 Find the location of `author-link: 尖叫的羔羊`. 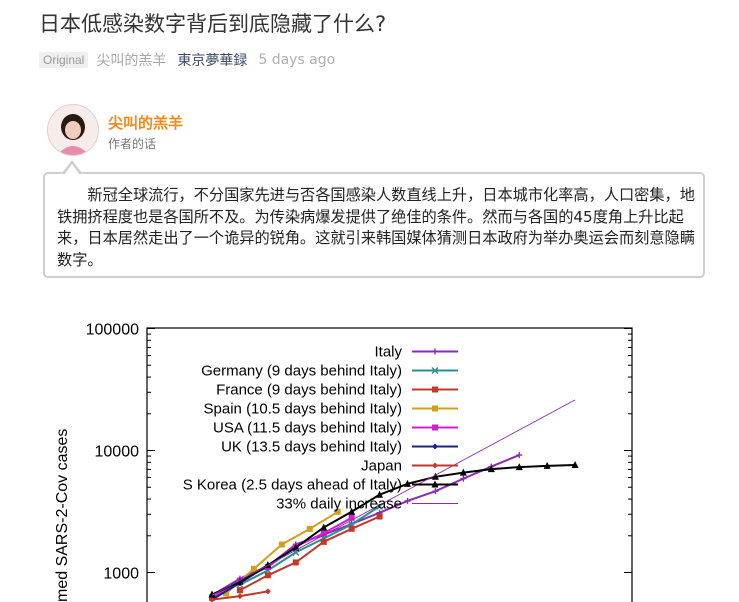

author-link: 尖叫的羔羊 is located at coordinates (131, 60).